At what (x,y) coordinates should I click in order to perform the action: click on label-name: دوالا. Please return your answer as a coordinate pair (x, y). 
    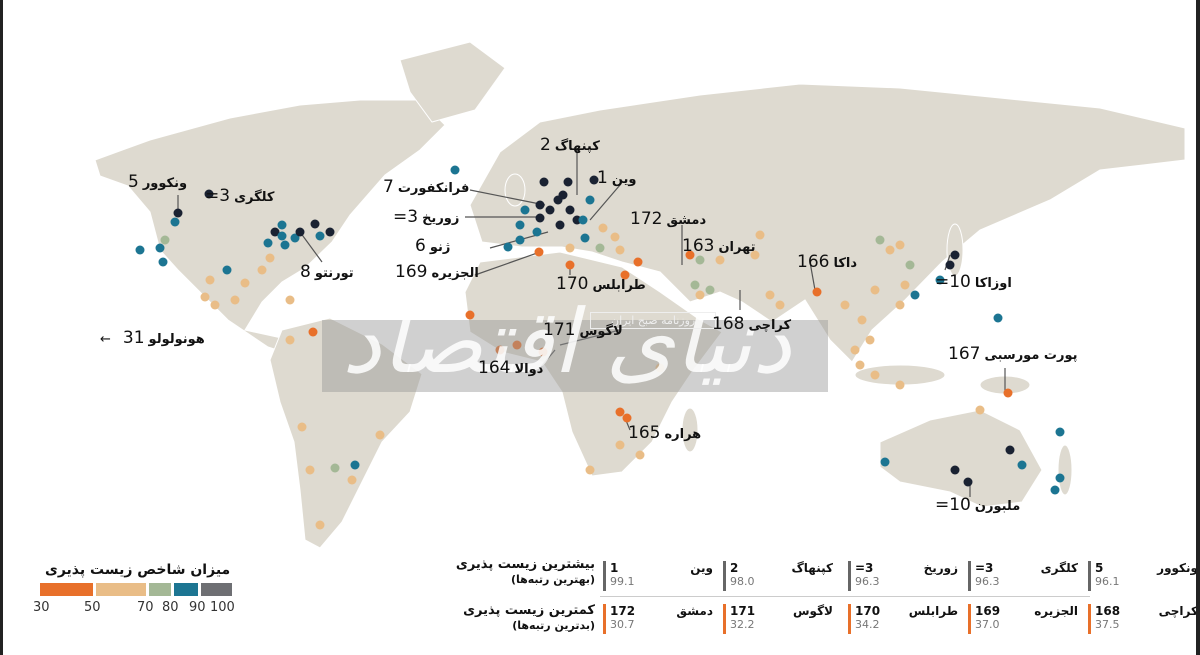
    Looking at the image, I should click on (529, 369).